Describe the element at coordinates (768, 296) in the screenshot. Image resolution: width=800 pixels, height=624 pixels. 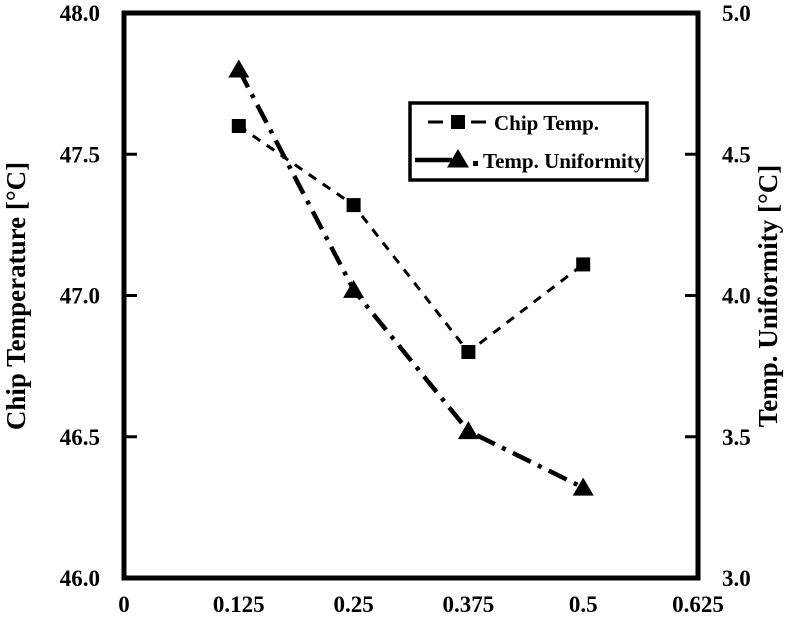
I see `right-axis-title: Temp. Uniformity [°C]` at that location.